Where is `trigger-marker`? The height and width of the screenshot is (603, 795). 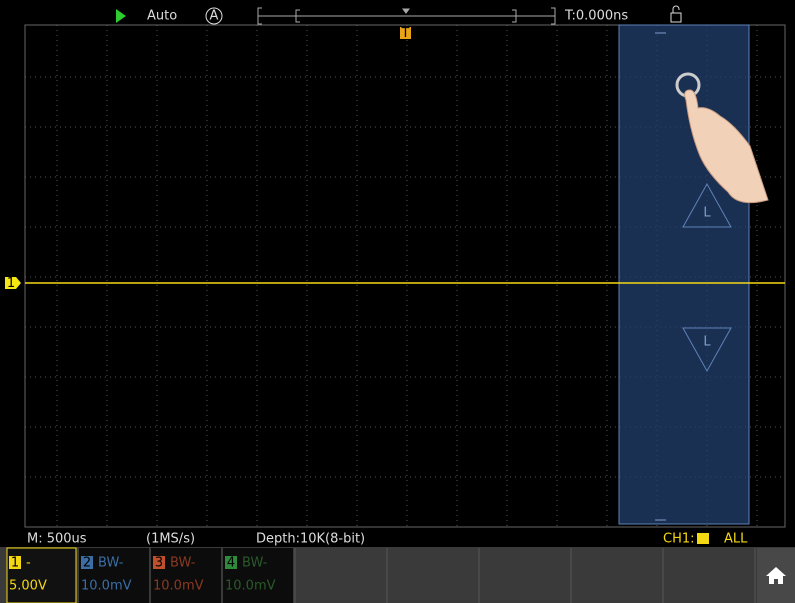
trigger-marker is located at coordinates (405, 33).